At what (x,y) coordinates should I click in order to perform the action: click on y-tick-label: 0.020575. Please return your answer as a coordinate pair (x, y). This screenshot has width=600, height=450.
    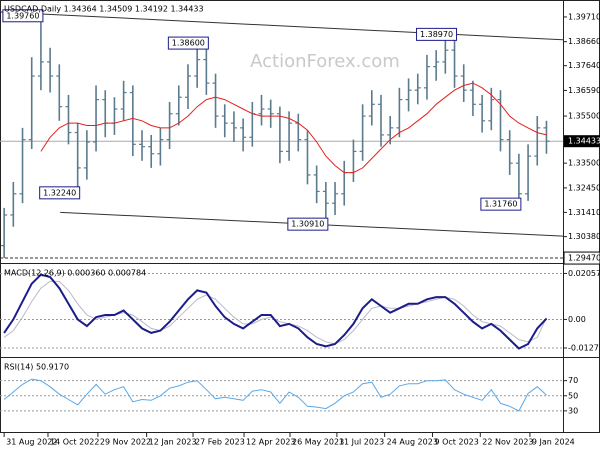
    Looking at the image, I should click on (584, 273).